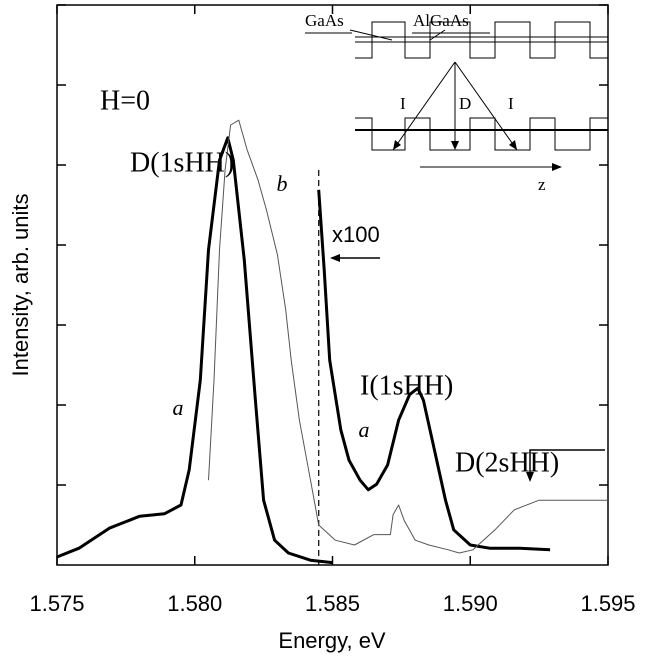 The height and width of the screenshot is (668, 650). What do you see at coordinates (332, 640) in the screenshot?
I see `x-axis-label: Energy, eV` at bounding box center [332, 640].